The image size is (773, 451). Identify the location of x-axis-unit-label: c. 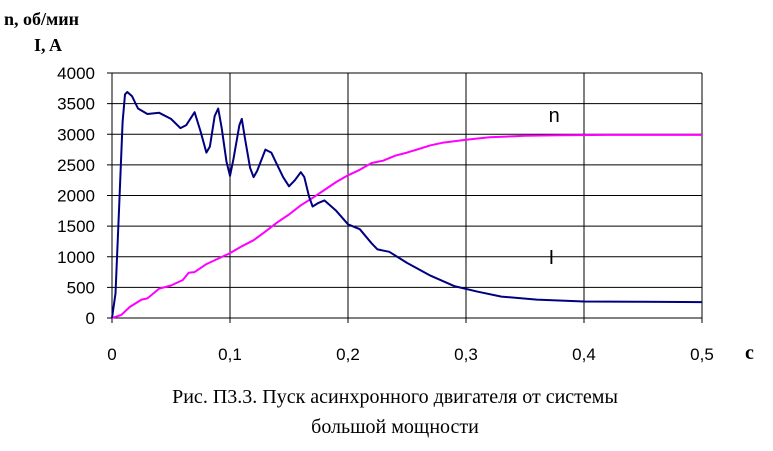
(749, 353).